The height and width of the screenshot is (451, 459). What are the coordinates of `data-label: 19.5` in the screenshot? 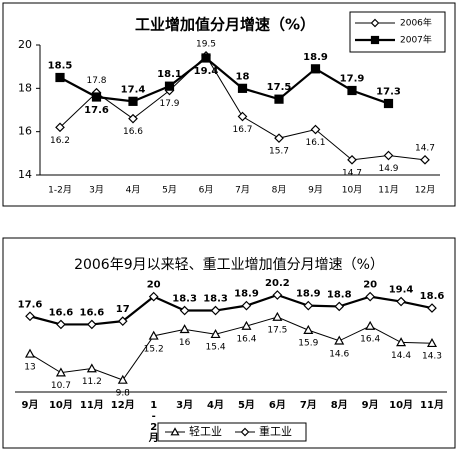 It's located at (206, 44).